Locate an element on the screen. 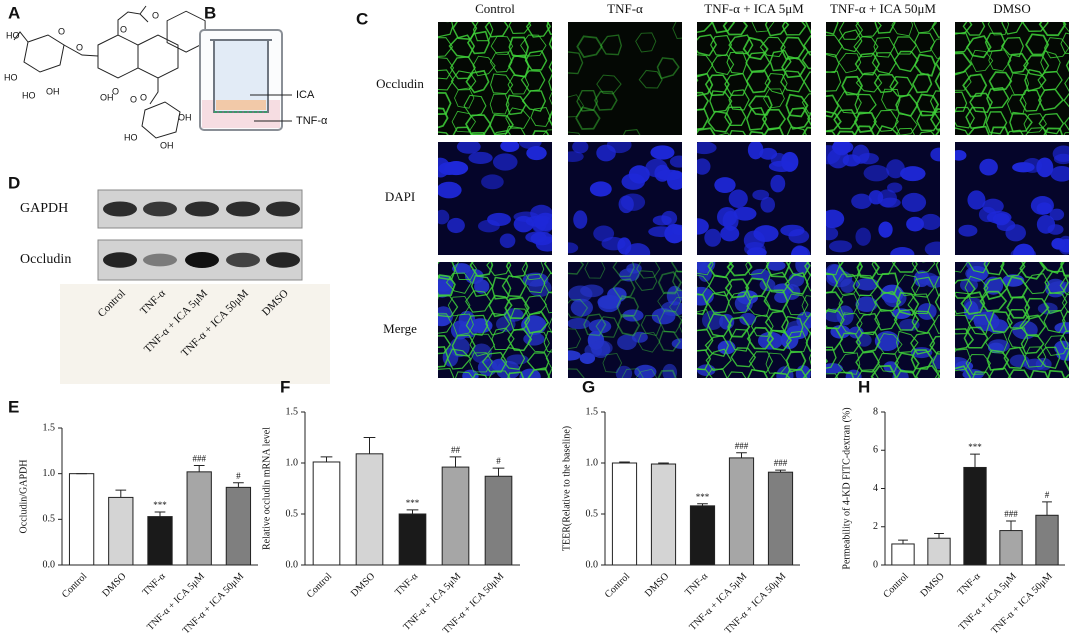 The width and height of the screenshot is (1072, 641). bar is located at coordinates (780, 518).